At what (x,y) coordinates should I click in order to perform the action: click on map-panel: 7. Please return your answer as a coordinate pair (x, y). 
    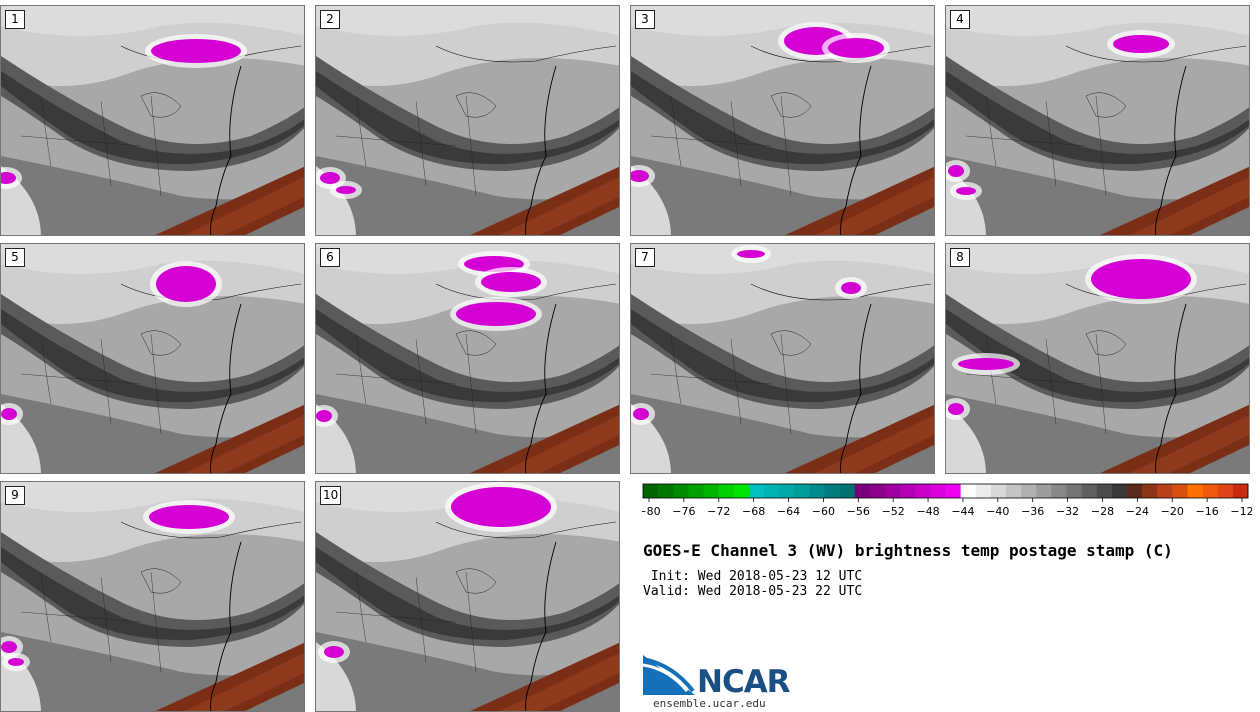
    Looking at the image, I should click on (782, 358).